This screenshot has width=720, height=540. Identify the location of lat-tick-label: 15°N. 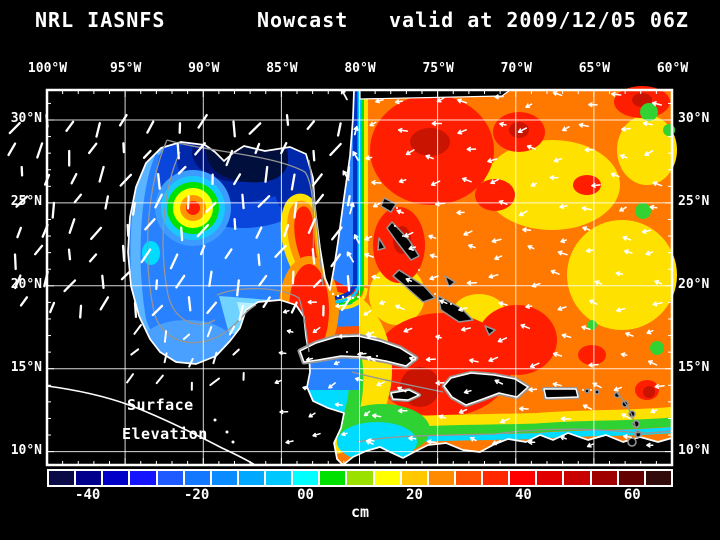
(26, 367).